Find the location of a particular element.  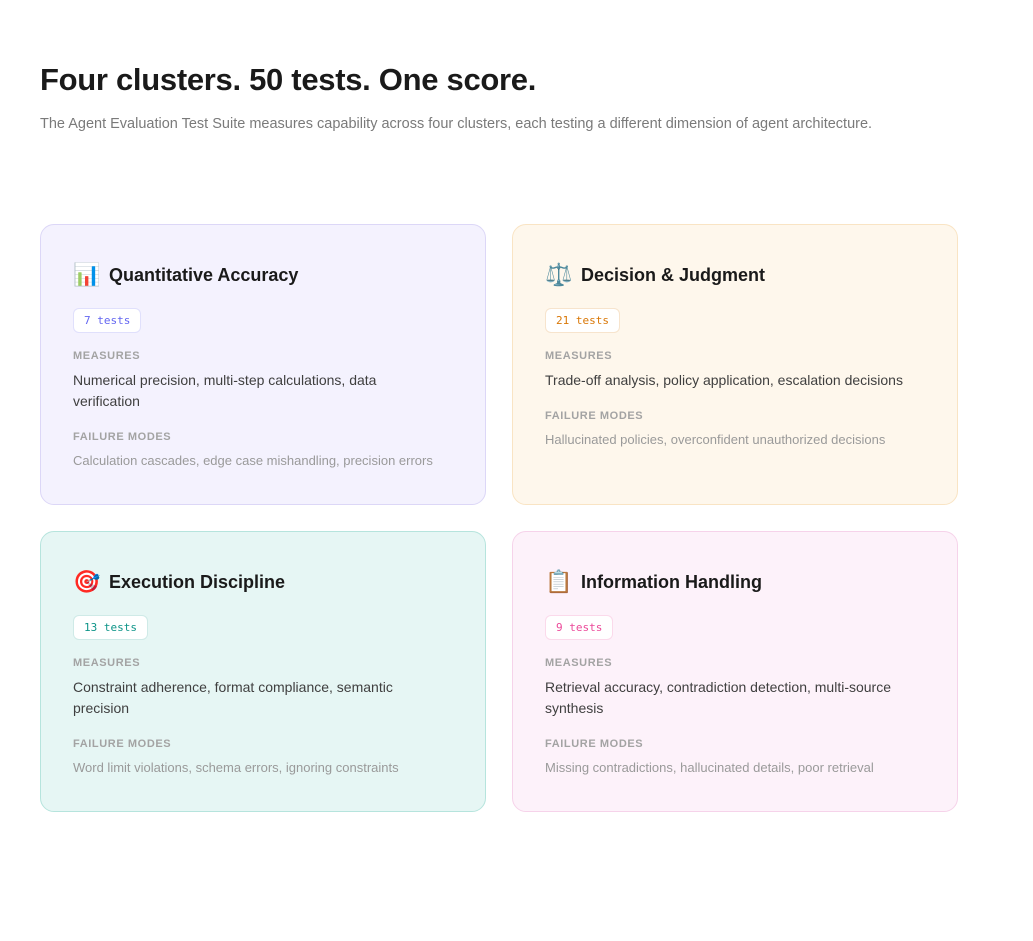

page-title: Four clusters. 50 tests. One score. is located at coordinates (288, 79).